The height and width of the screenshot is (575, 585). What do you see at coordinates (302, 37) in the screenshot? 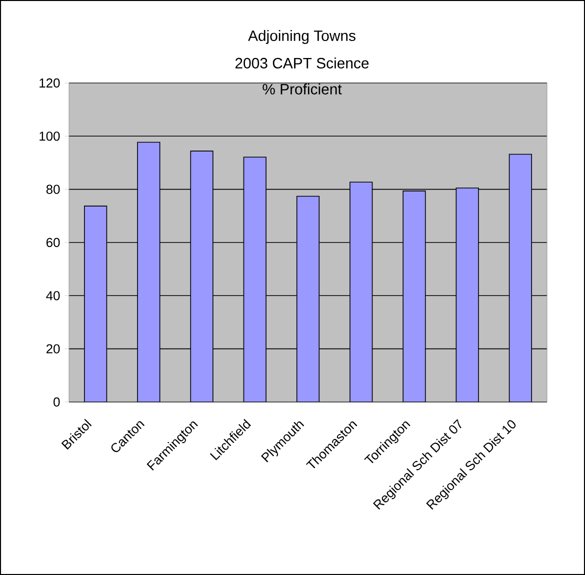
I see `chart-title: Adjoining Towns` at bounding box center [302, 37].